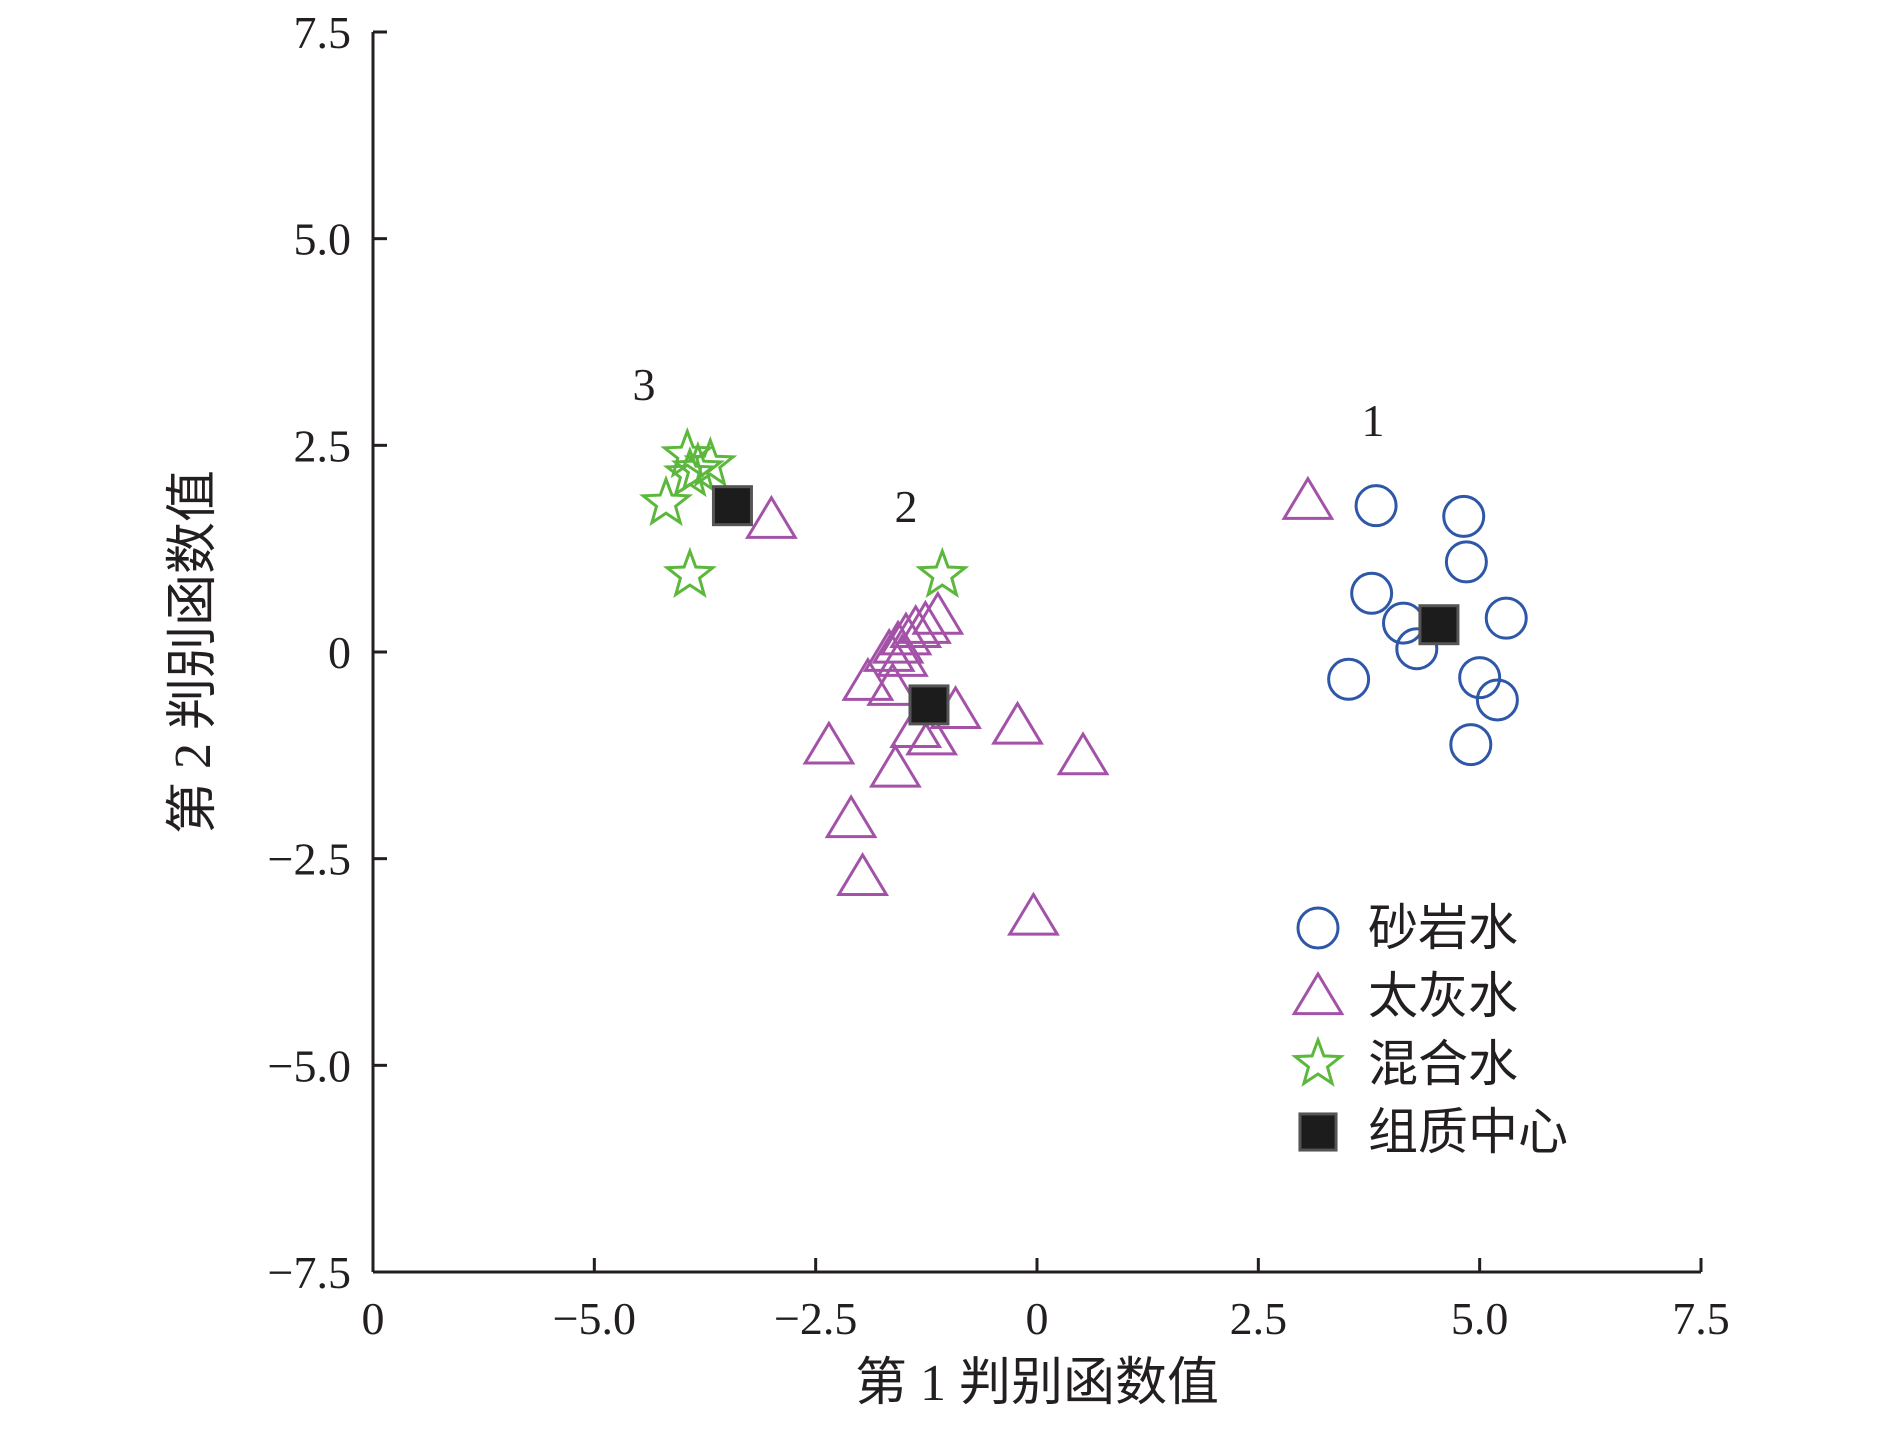  What do you see at coordinates (309, 1065) in the screenshot?
I see `y-tick-label: −5.0` at bounding box center [309, 1065].